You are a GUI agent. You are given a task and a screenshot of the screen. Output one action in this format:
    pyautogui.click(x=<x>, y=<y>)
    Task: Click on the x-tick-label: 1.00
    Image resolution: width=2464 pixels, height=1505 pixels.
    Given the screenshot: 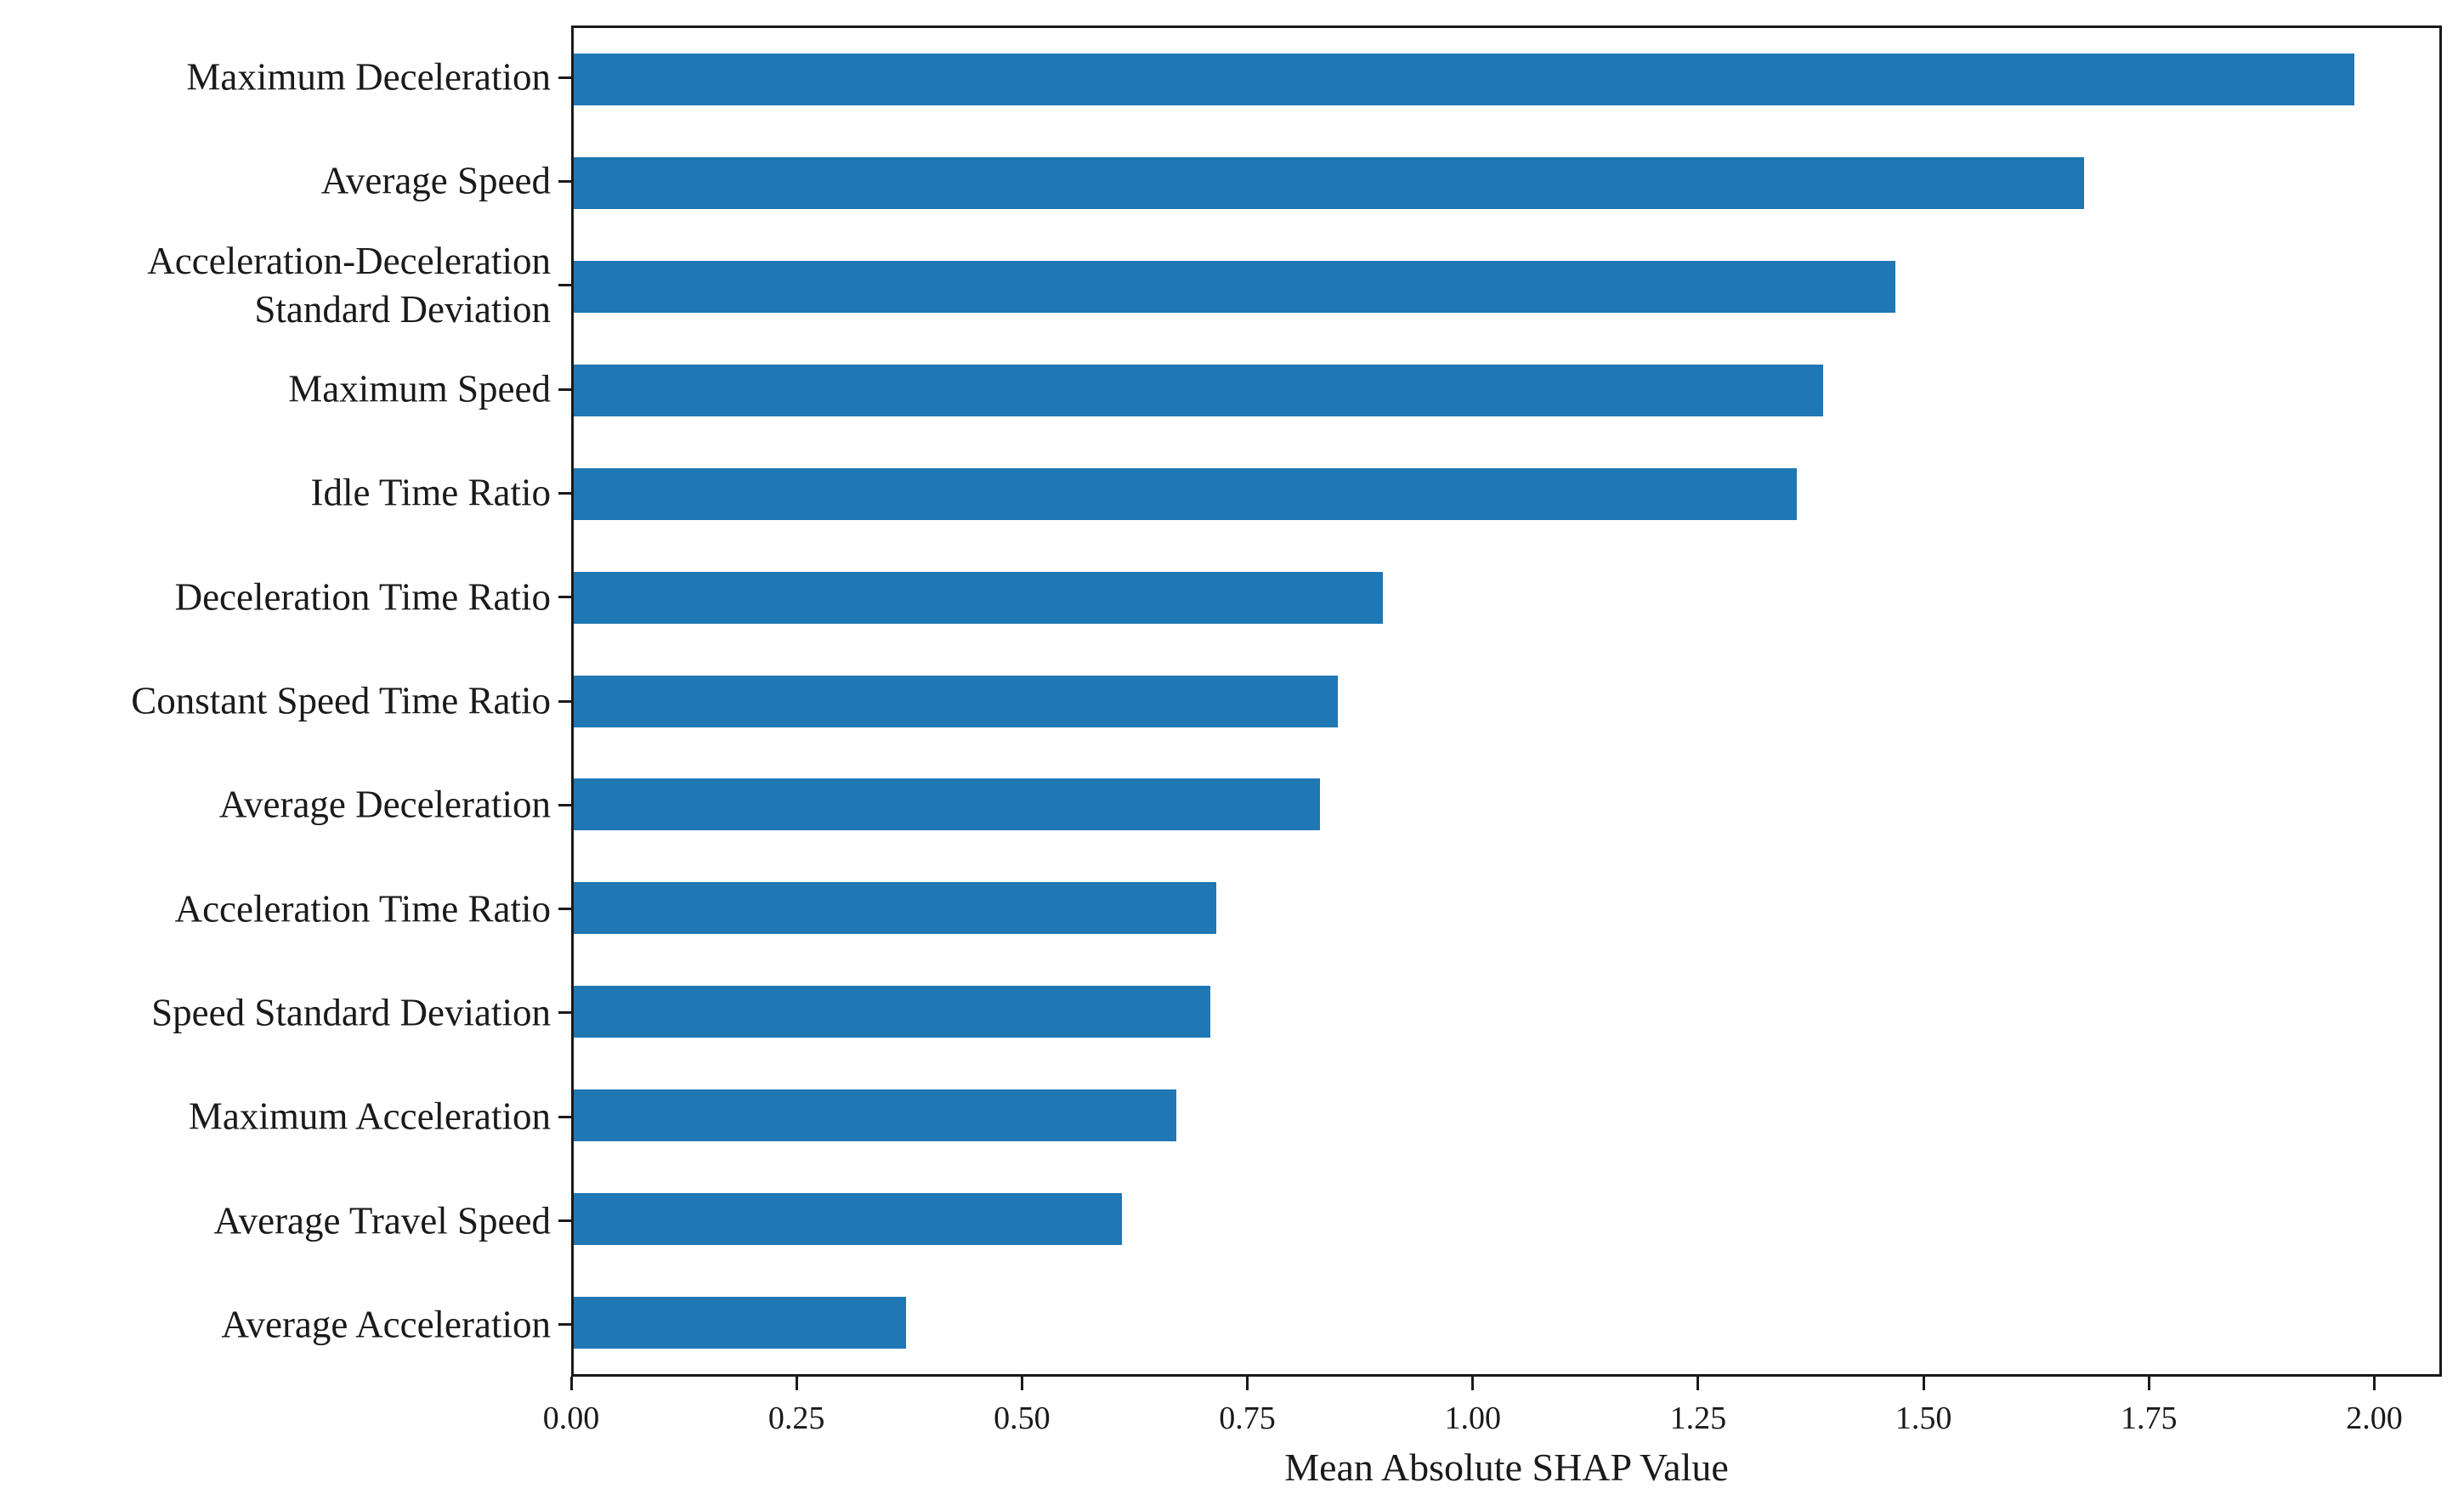 What is the action you would take?
    pyautogui.click(x=1473, y=1418)
    